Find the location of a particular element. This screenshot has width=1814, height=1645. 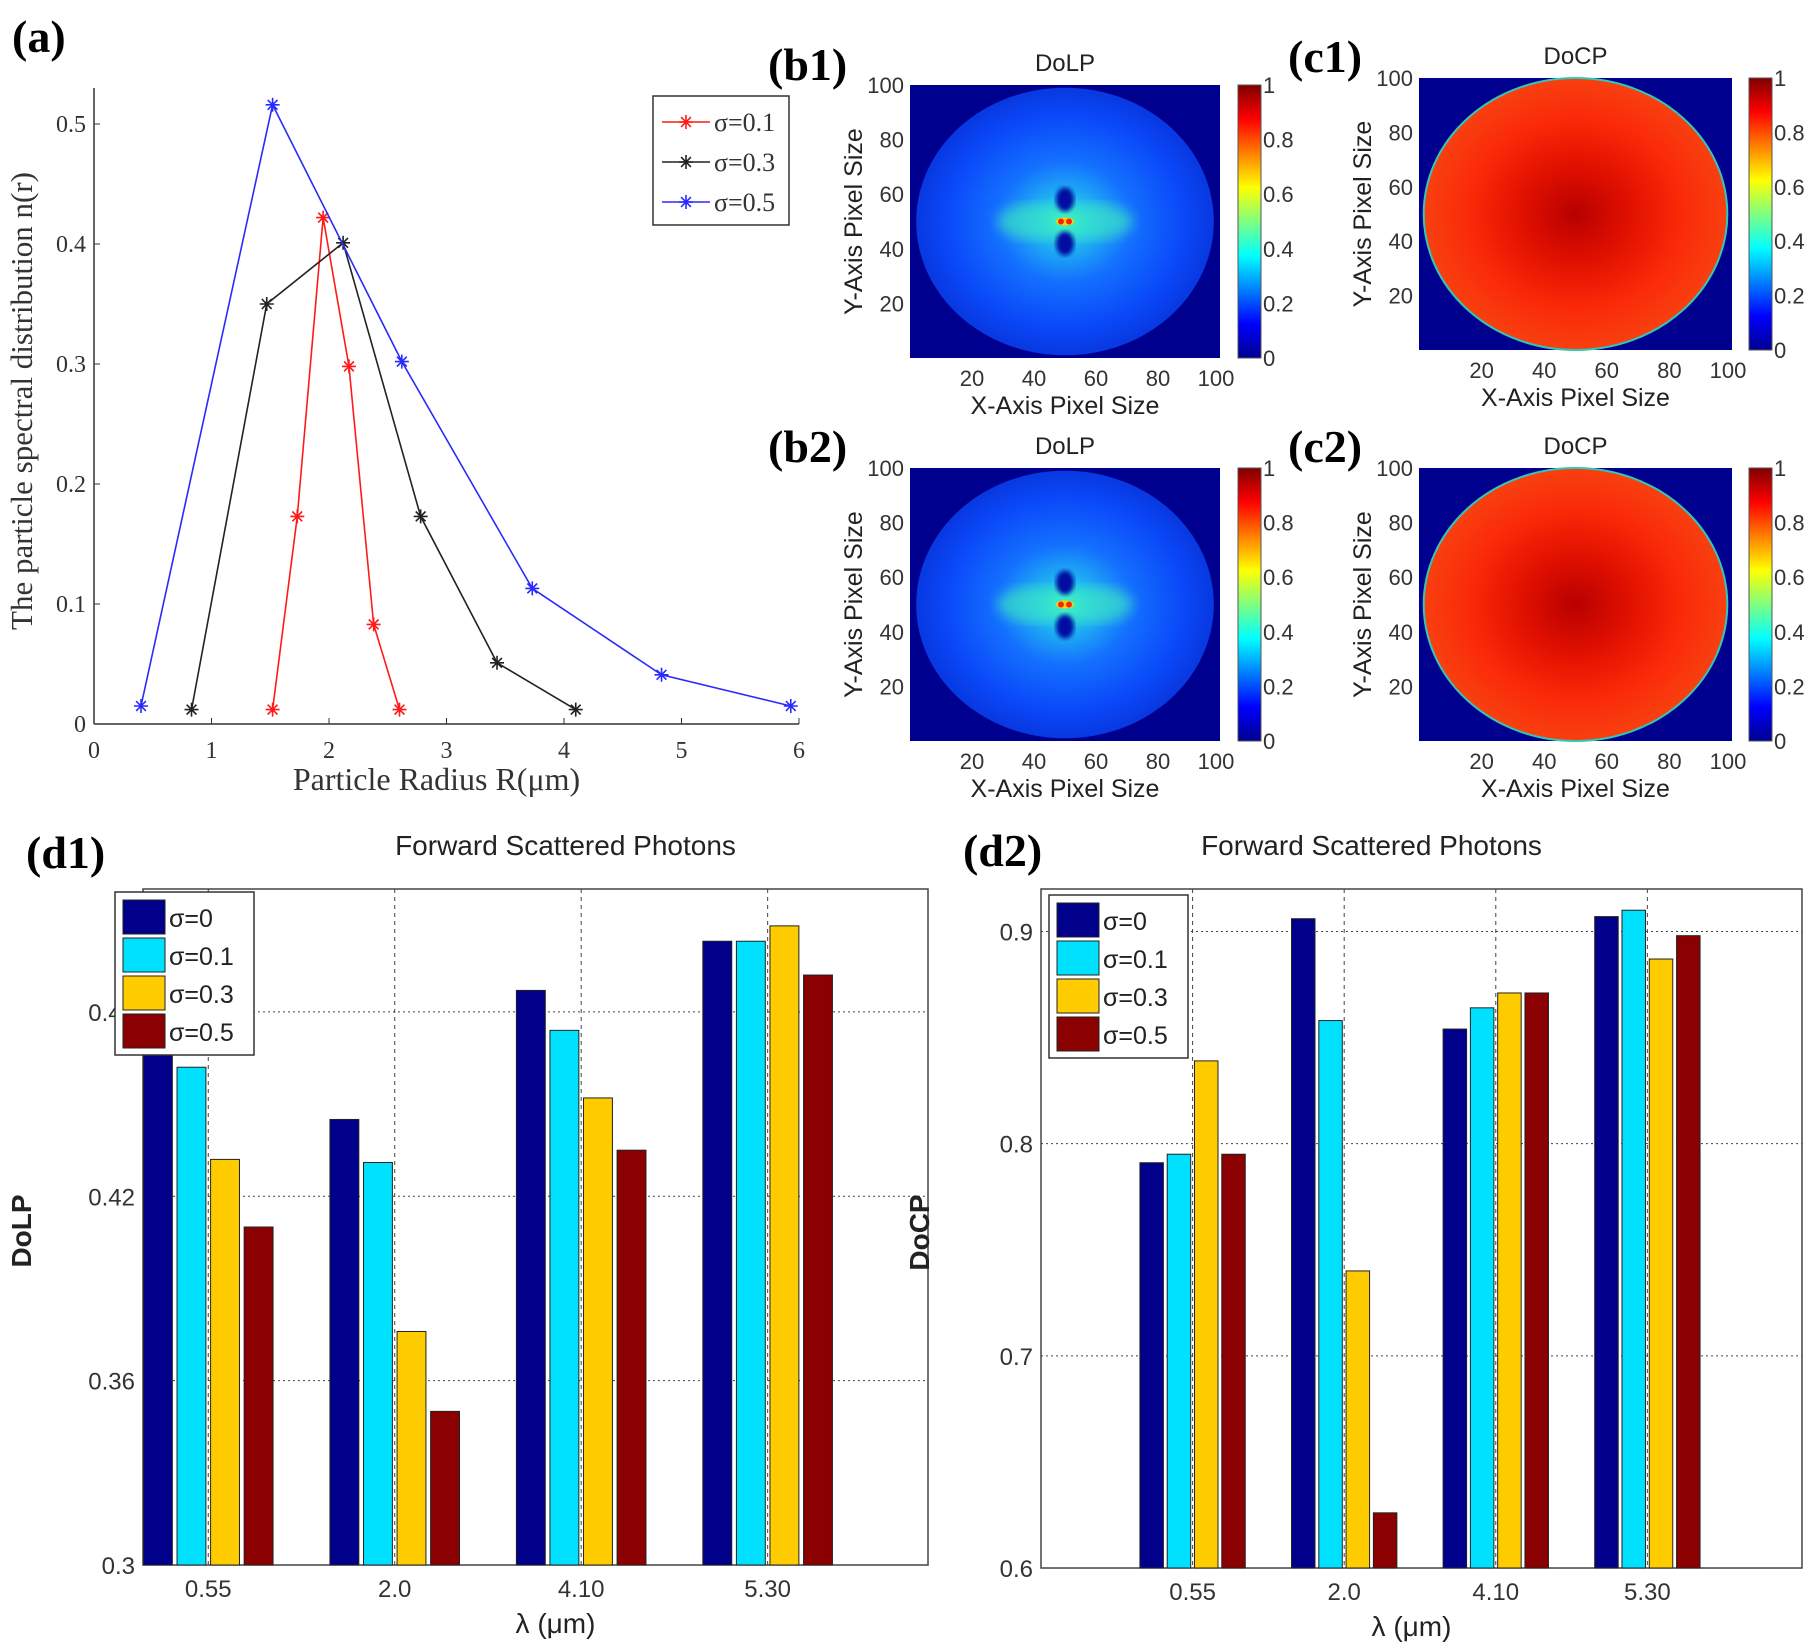

colorbar-gradient is located at coordinates (1760, 604).